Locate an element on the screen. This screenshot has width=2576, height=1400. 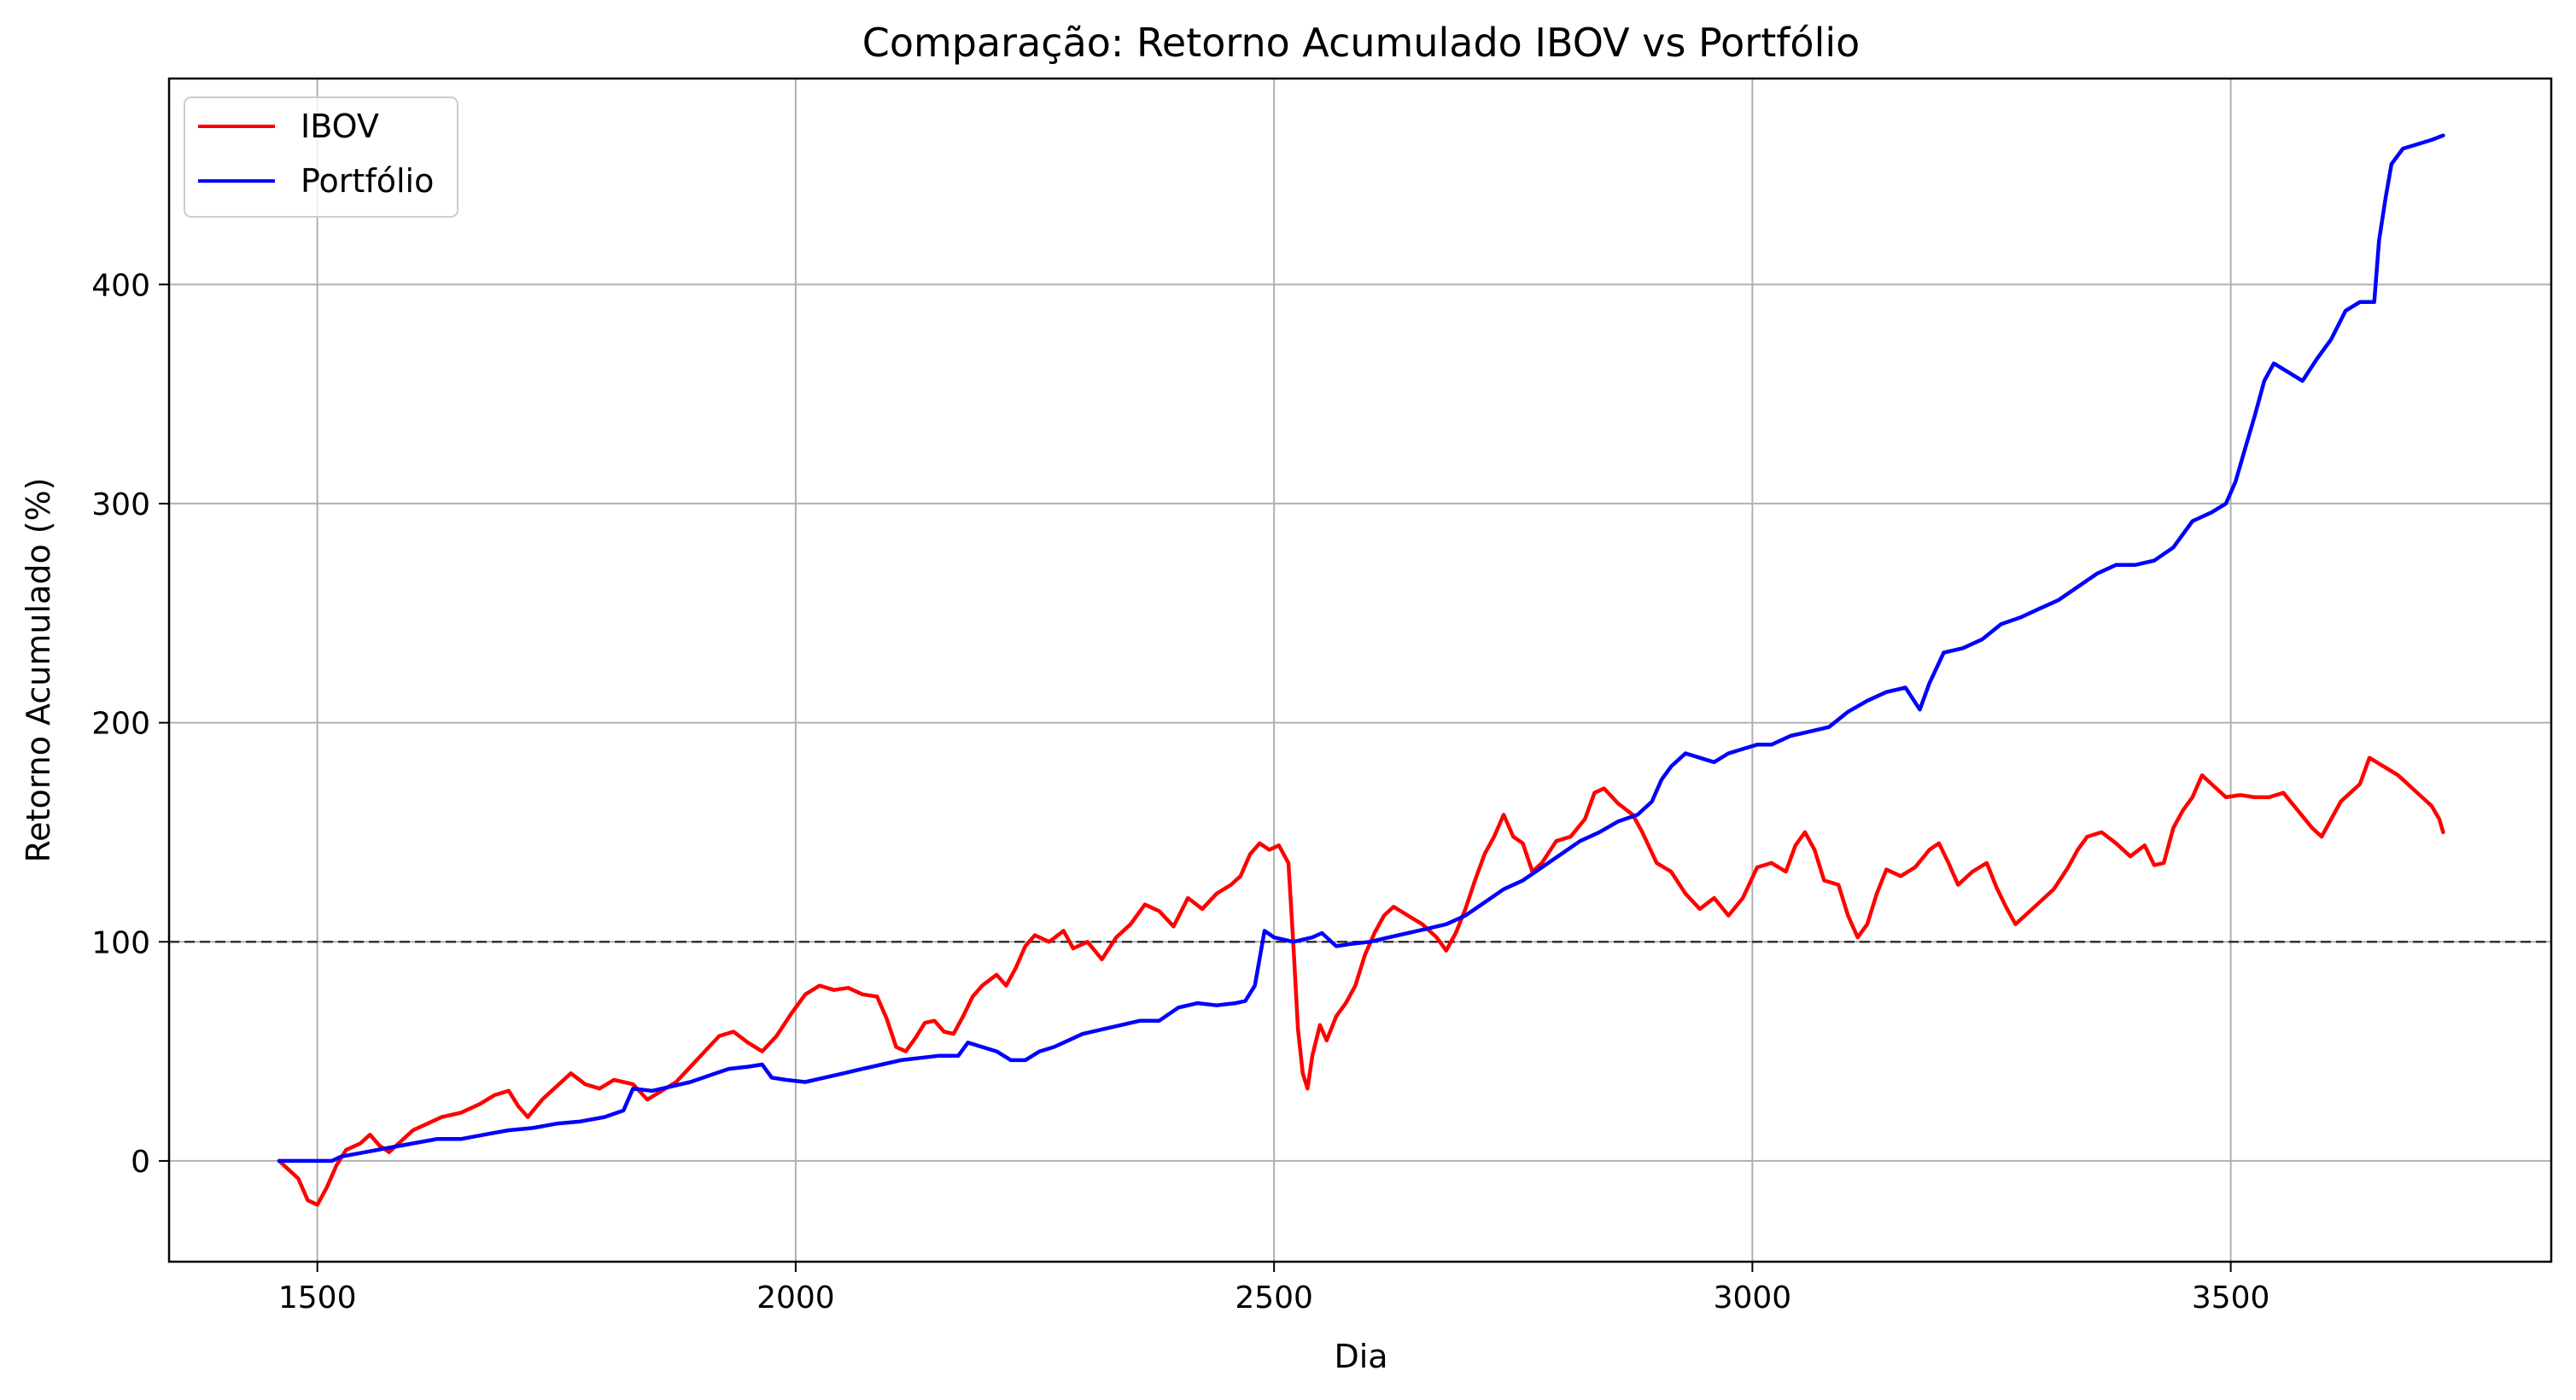
x-tick-label: 2000 is located at coordinates (795, 1297).